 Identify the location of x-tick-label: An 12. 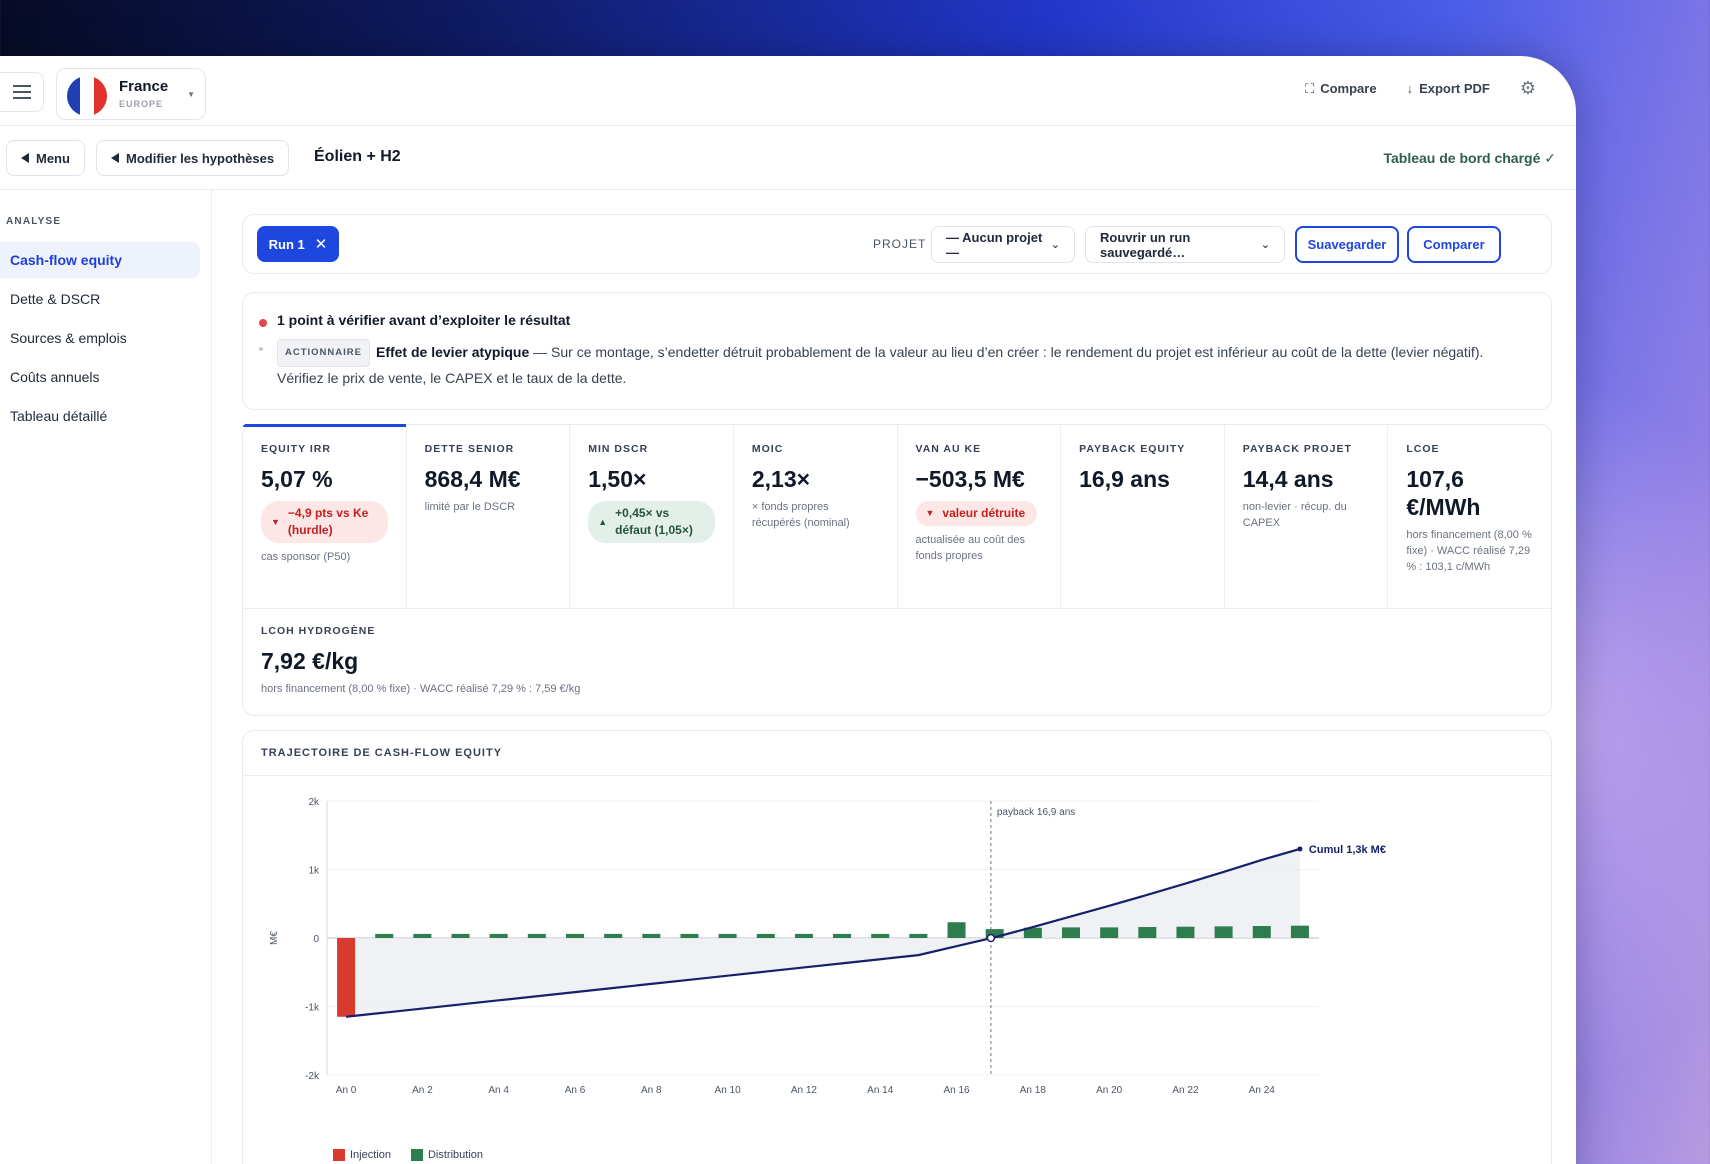
(804, 1090).